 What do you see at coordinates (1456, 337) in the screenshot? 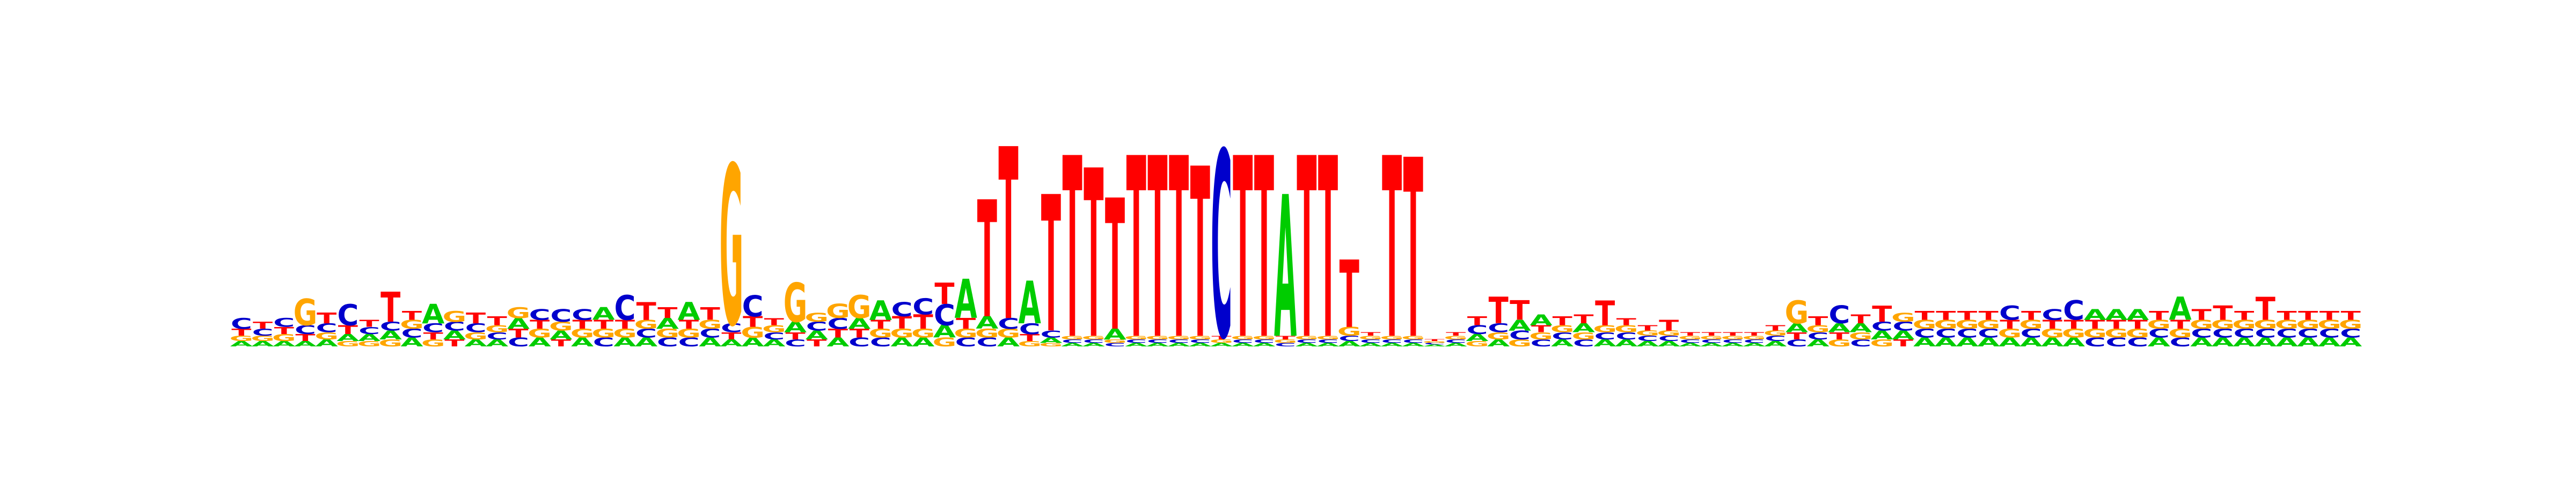
I see `logo-letter-G-pos-58: G` at bounding box center [1456, 337].